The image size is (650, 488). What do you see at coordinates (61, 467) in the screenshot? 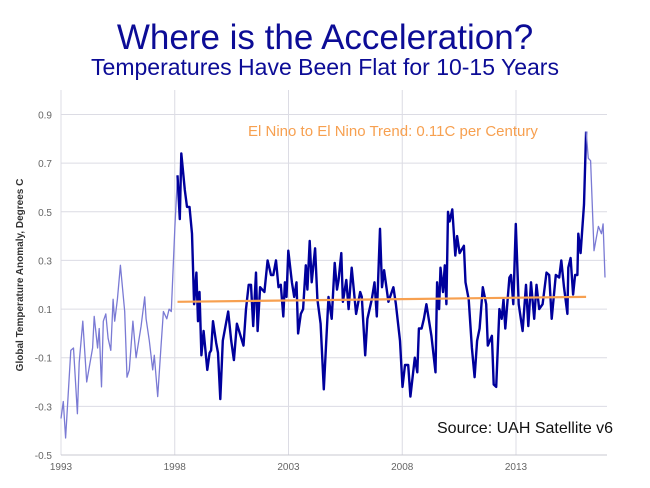
I see `x-tick-label: 1993` at bounding box center [61, 467].